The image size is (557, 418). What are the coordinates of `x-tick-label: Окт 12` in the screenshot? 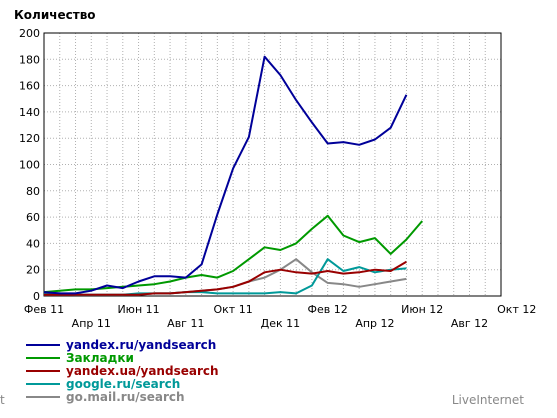 It's located at (516, 309).